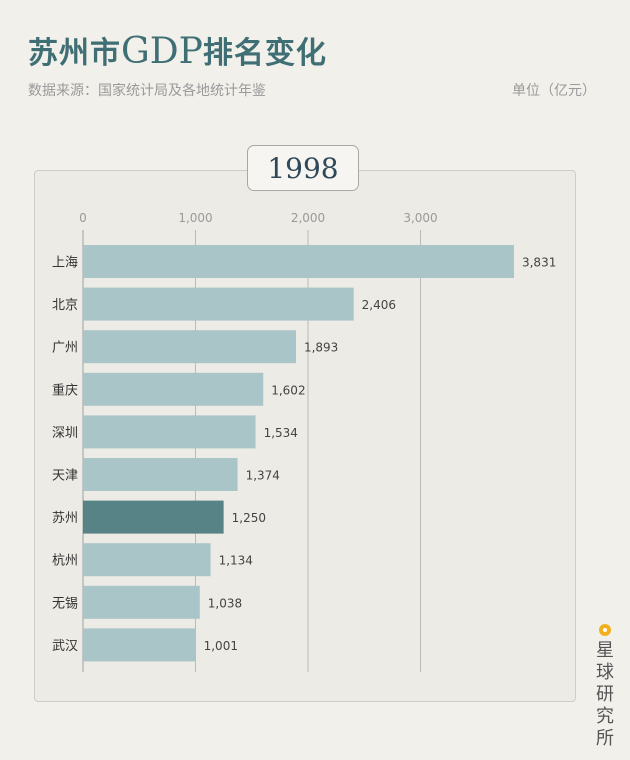  I want to click on year-label: 1998, so click(303, 168).